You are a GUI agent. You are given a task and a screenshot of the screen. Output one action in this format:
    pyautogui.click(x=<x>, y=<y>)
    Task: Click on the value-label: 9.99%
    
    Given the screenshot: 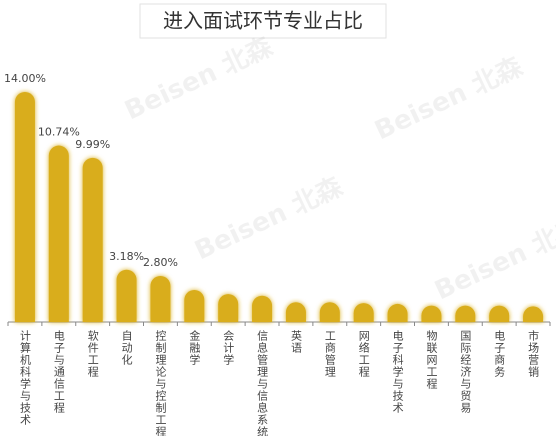 What is the action you would take?
    pyautogui.click(x=92, y=144)
    